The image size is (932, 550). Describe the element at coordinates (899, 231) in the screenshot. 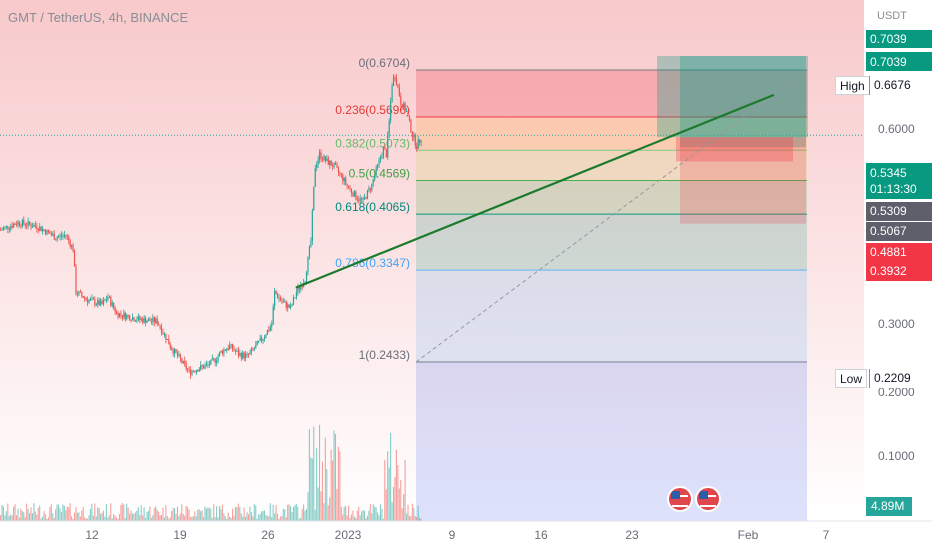

I see `price-tag-entry-alt: 0.5067` at that location.